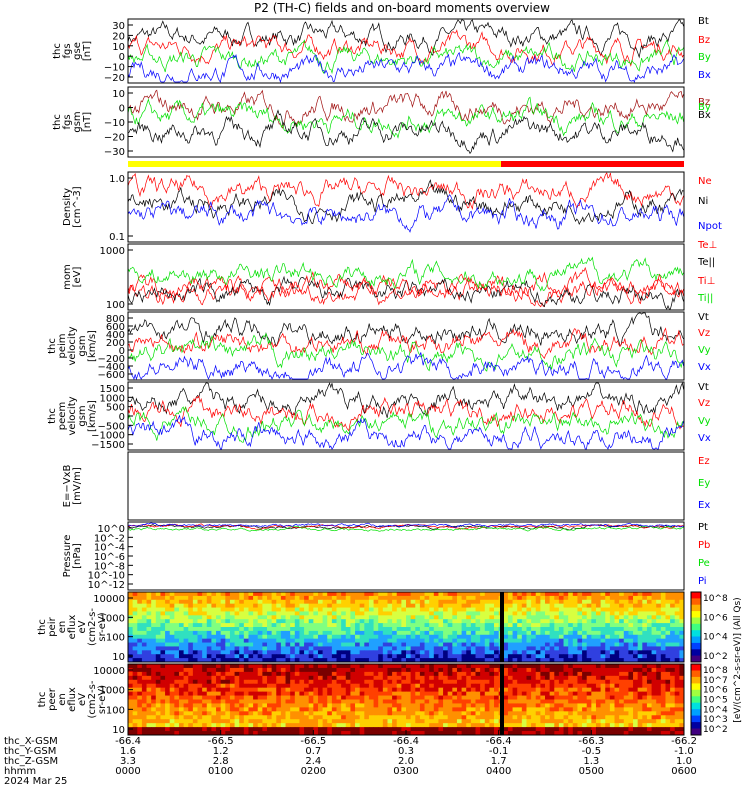 This screenshot has height=800, width=750. I want to click on x-row-value: -66.4, so click(406, 741).